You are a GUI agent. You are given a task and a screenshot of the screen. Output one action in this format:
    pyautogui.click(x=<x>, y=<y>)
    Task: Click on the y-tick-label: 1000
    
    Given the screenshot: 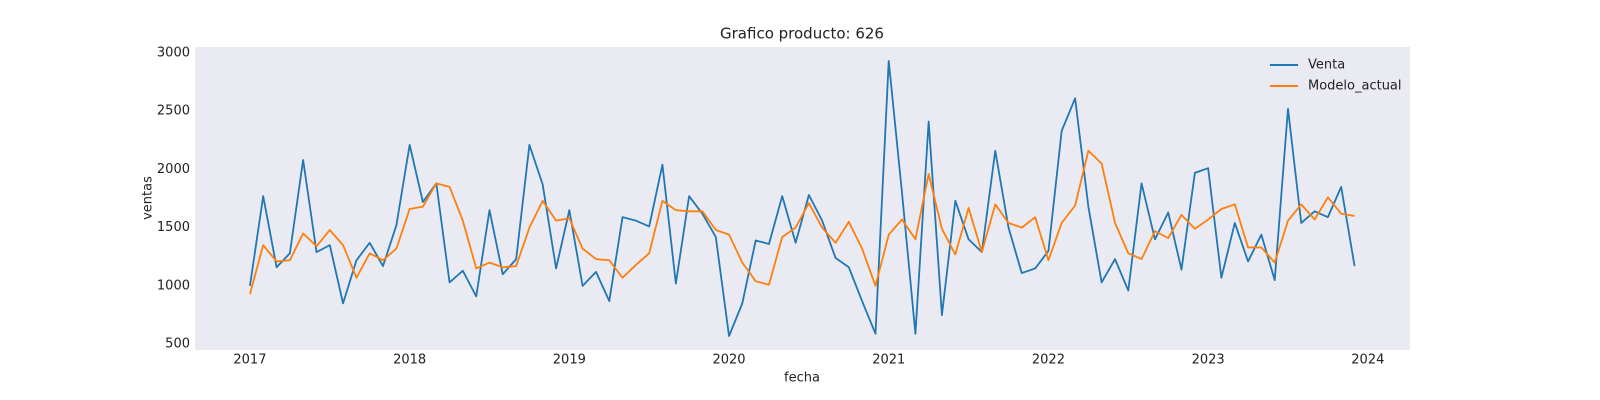 What is the action you would take?
    pyautogui.click(x=173, y=285)
    